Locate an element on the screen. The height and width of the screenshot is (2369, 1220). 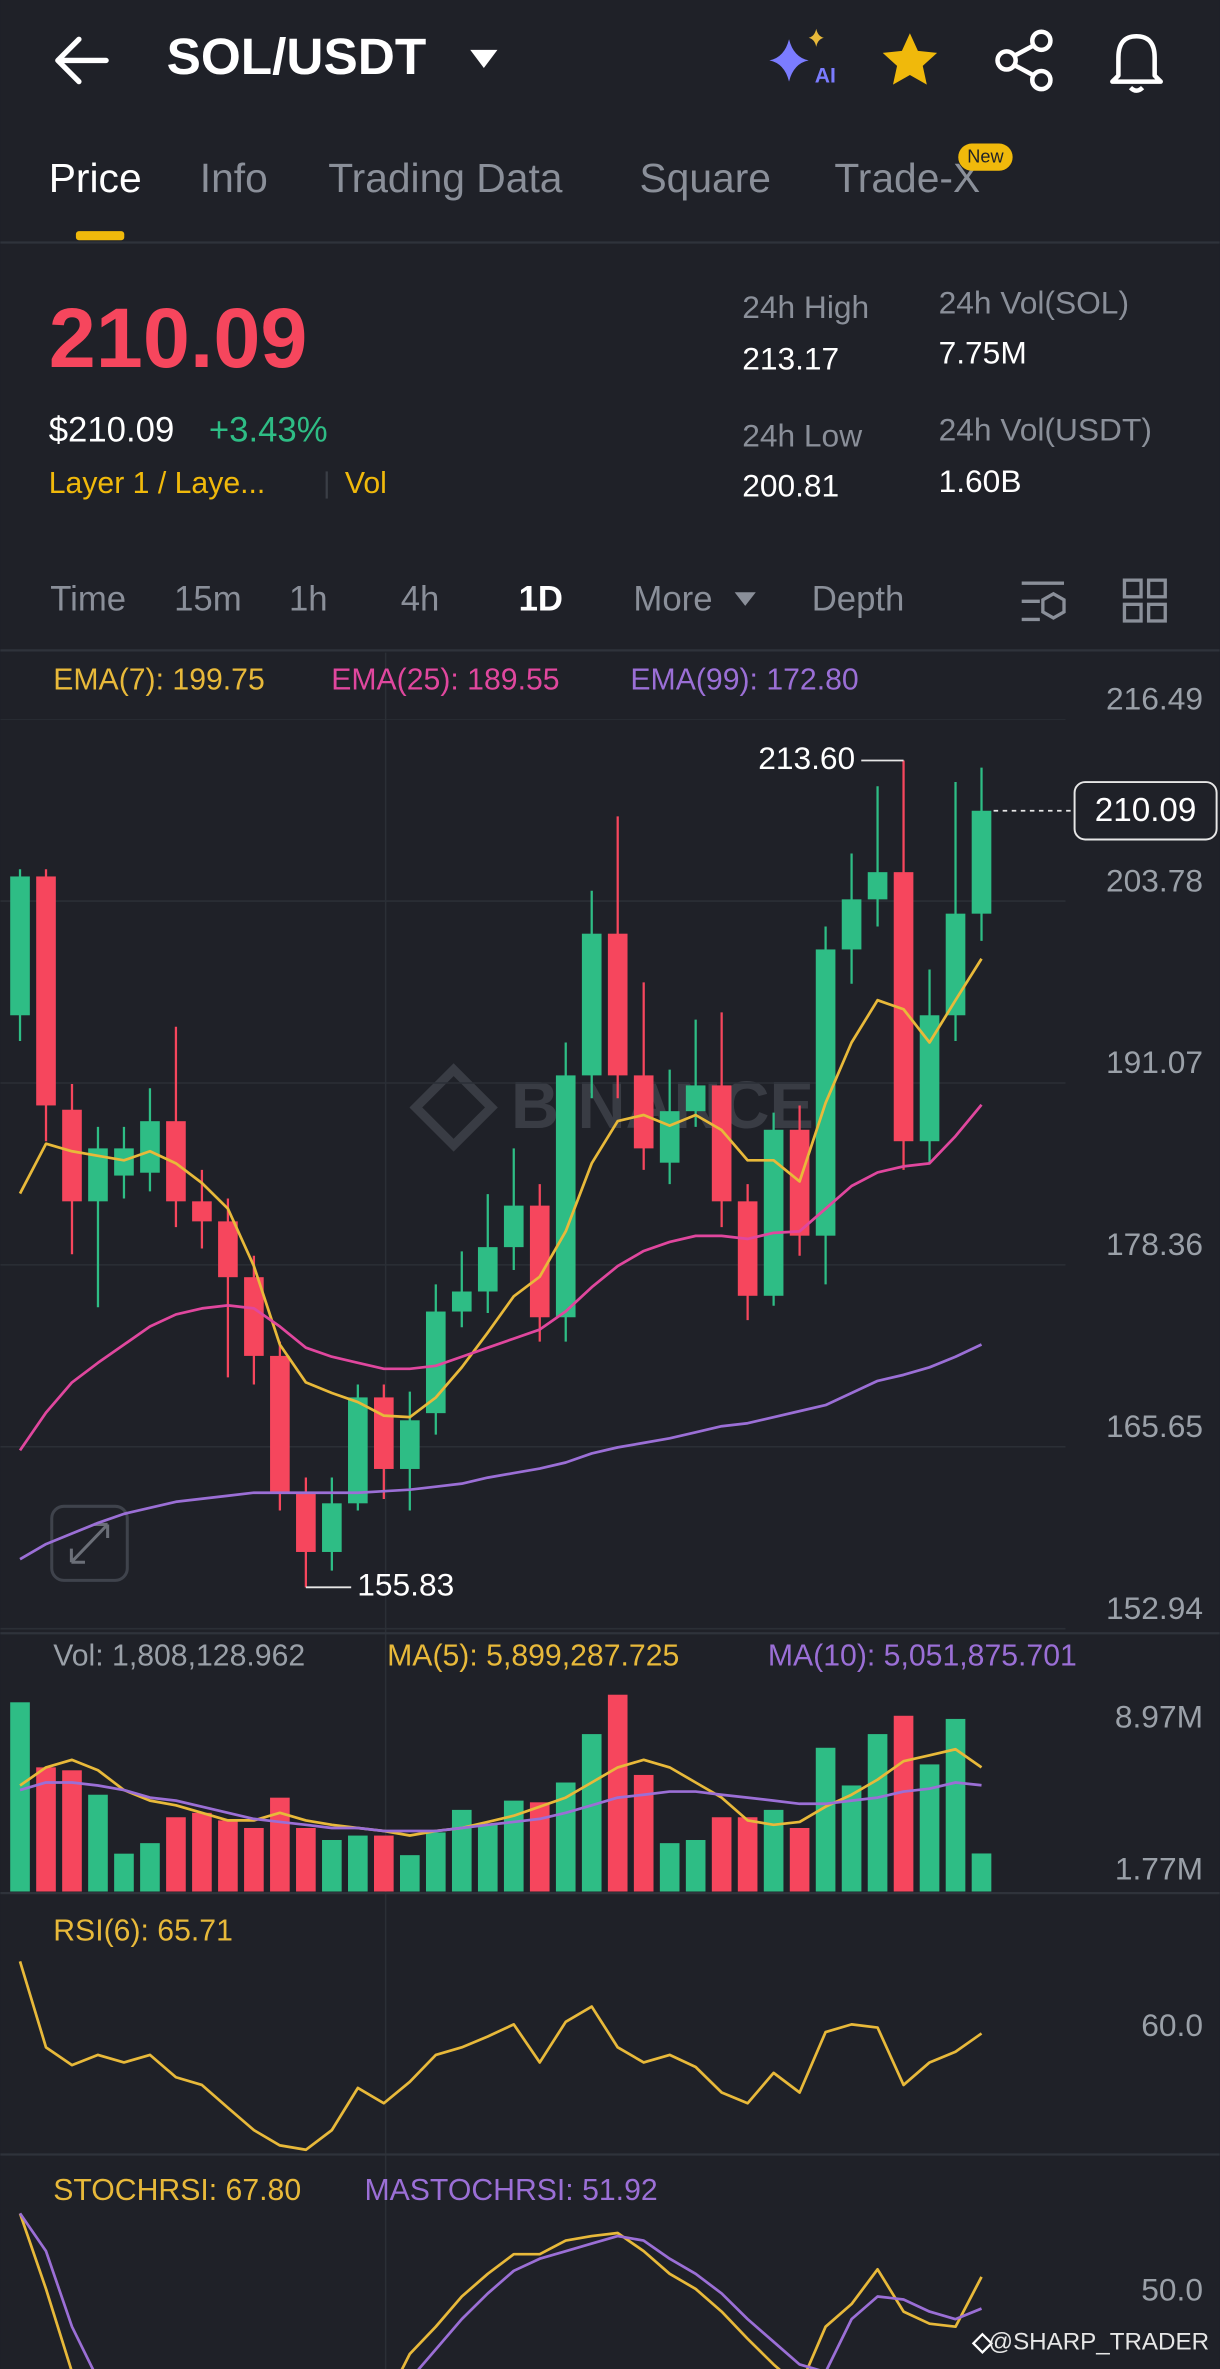
favorite-star is located at coordinates (910, 59).